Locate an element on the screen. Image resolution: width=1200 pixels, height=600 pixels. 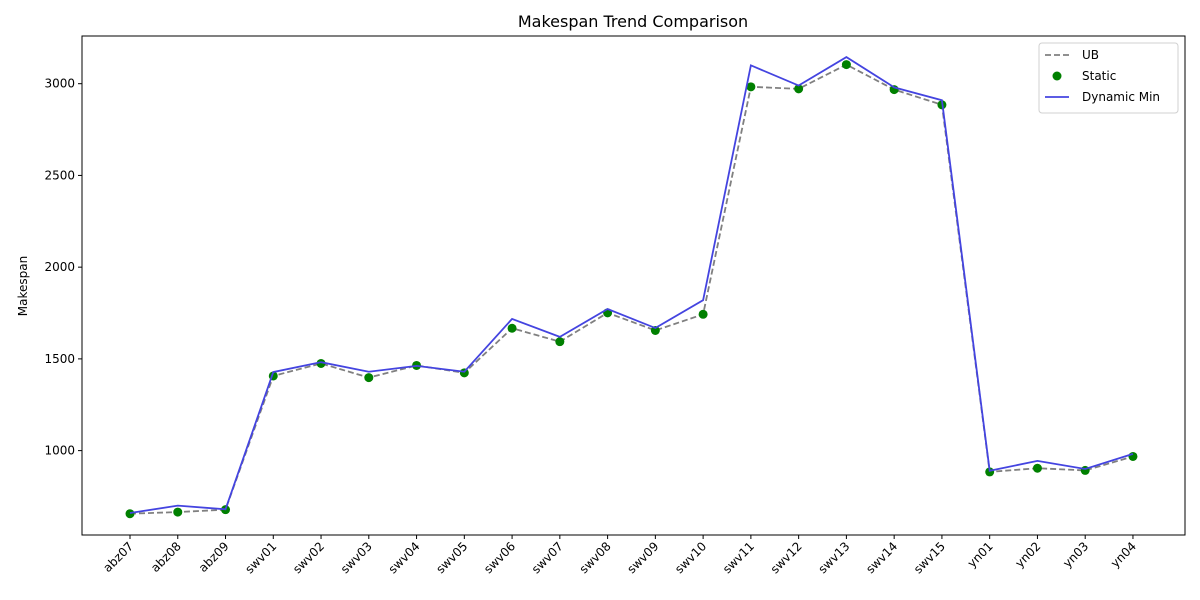
x-tick-label: swv10 is located at coordinates (690, 557).